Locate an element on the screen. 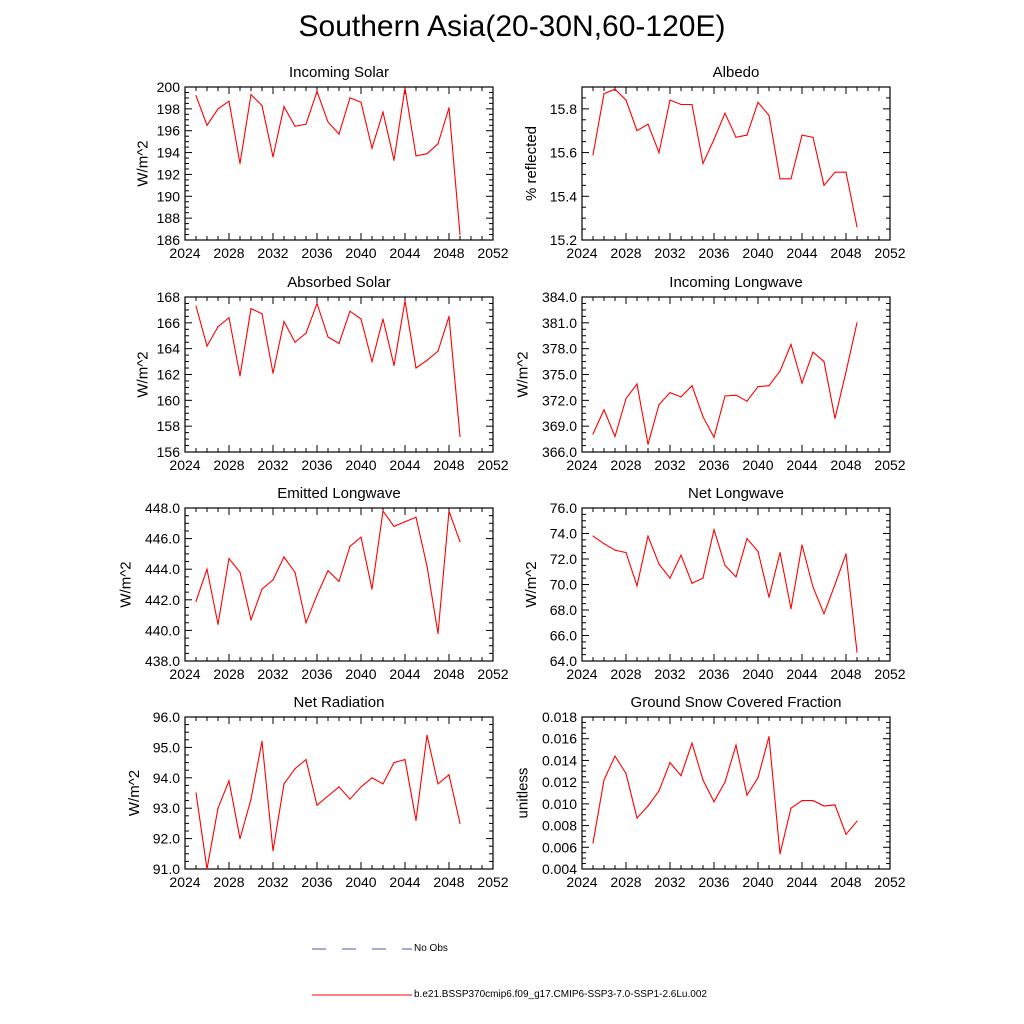 This screenshot has width=1024, height=1024. y-tick-label: 162 is located at coordinates (169, 375).